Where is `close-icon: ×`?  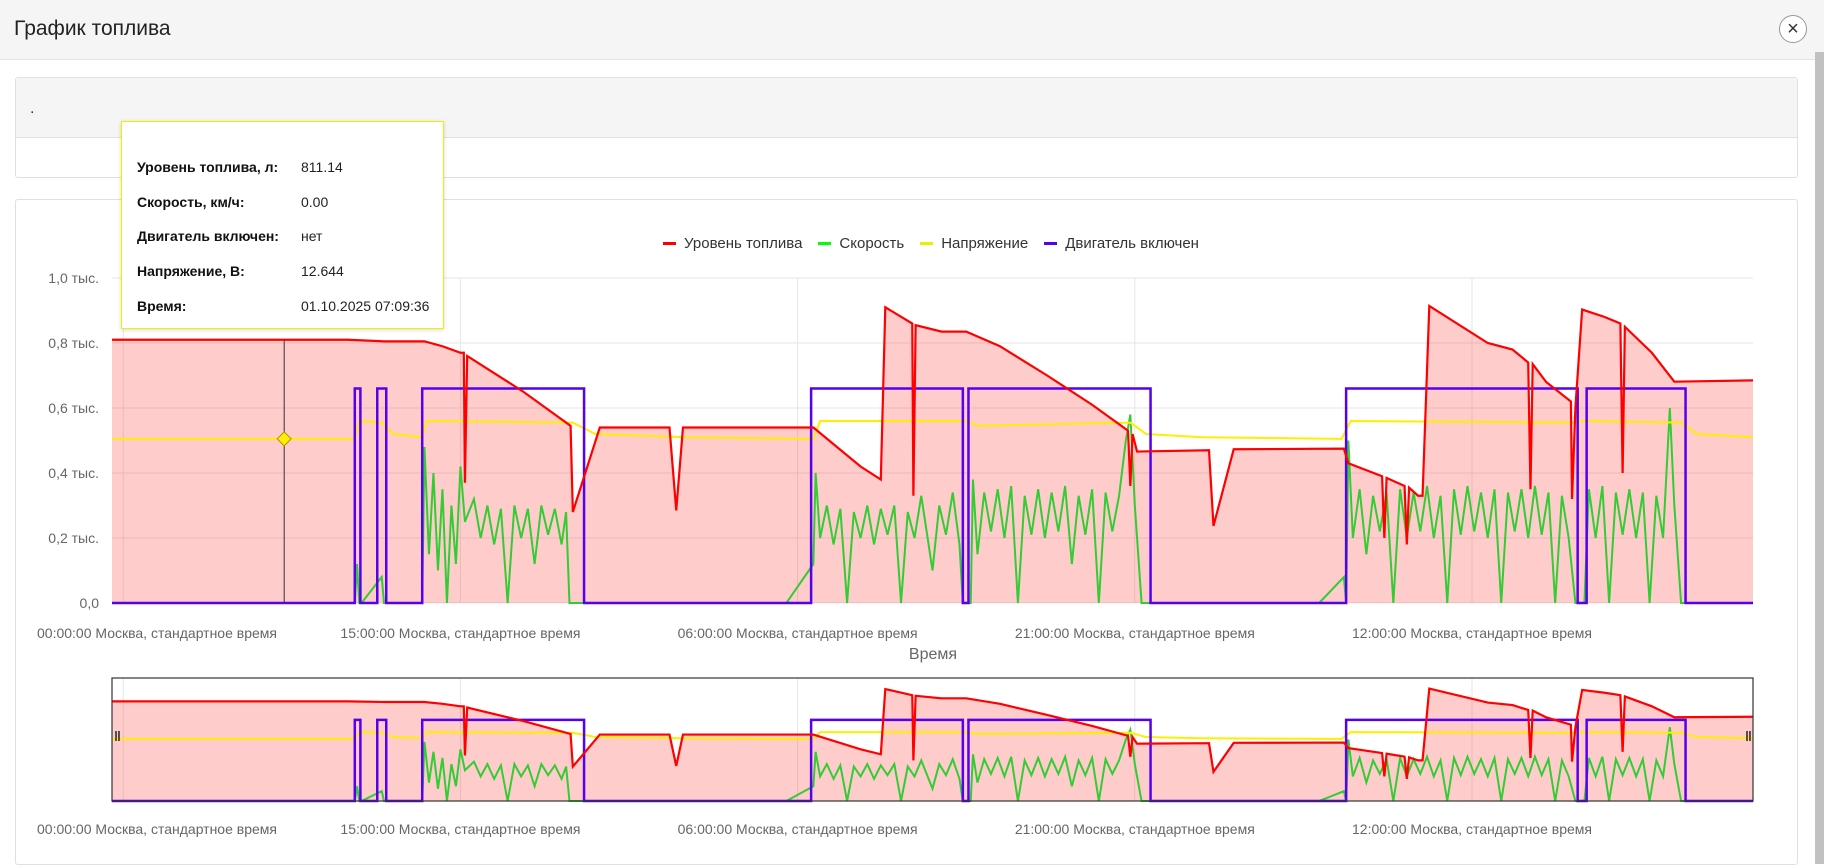
close-icon: × is located at coordinates (1793, 29).